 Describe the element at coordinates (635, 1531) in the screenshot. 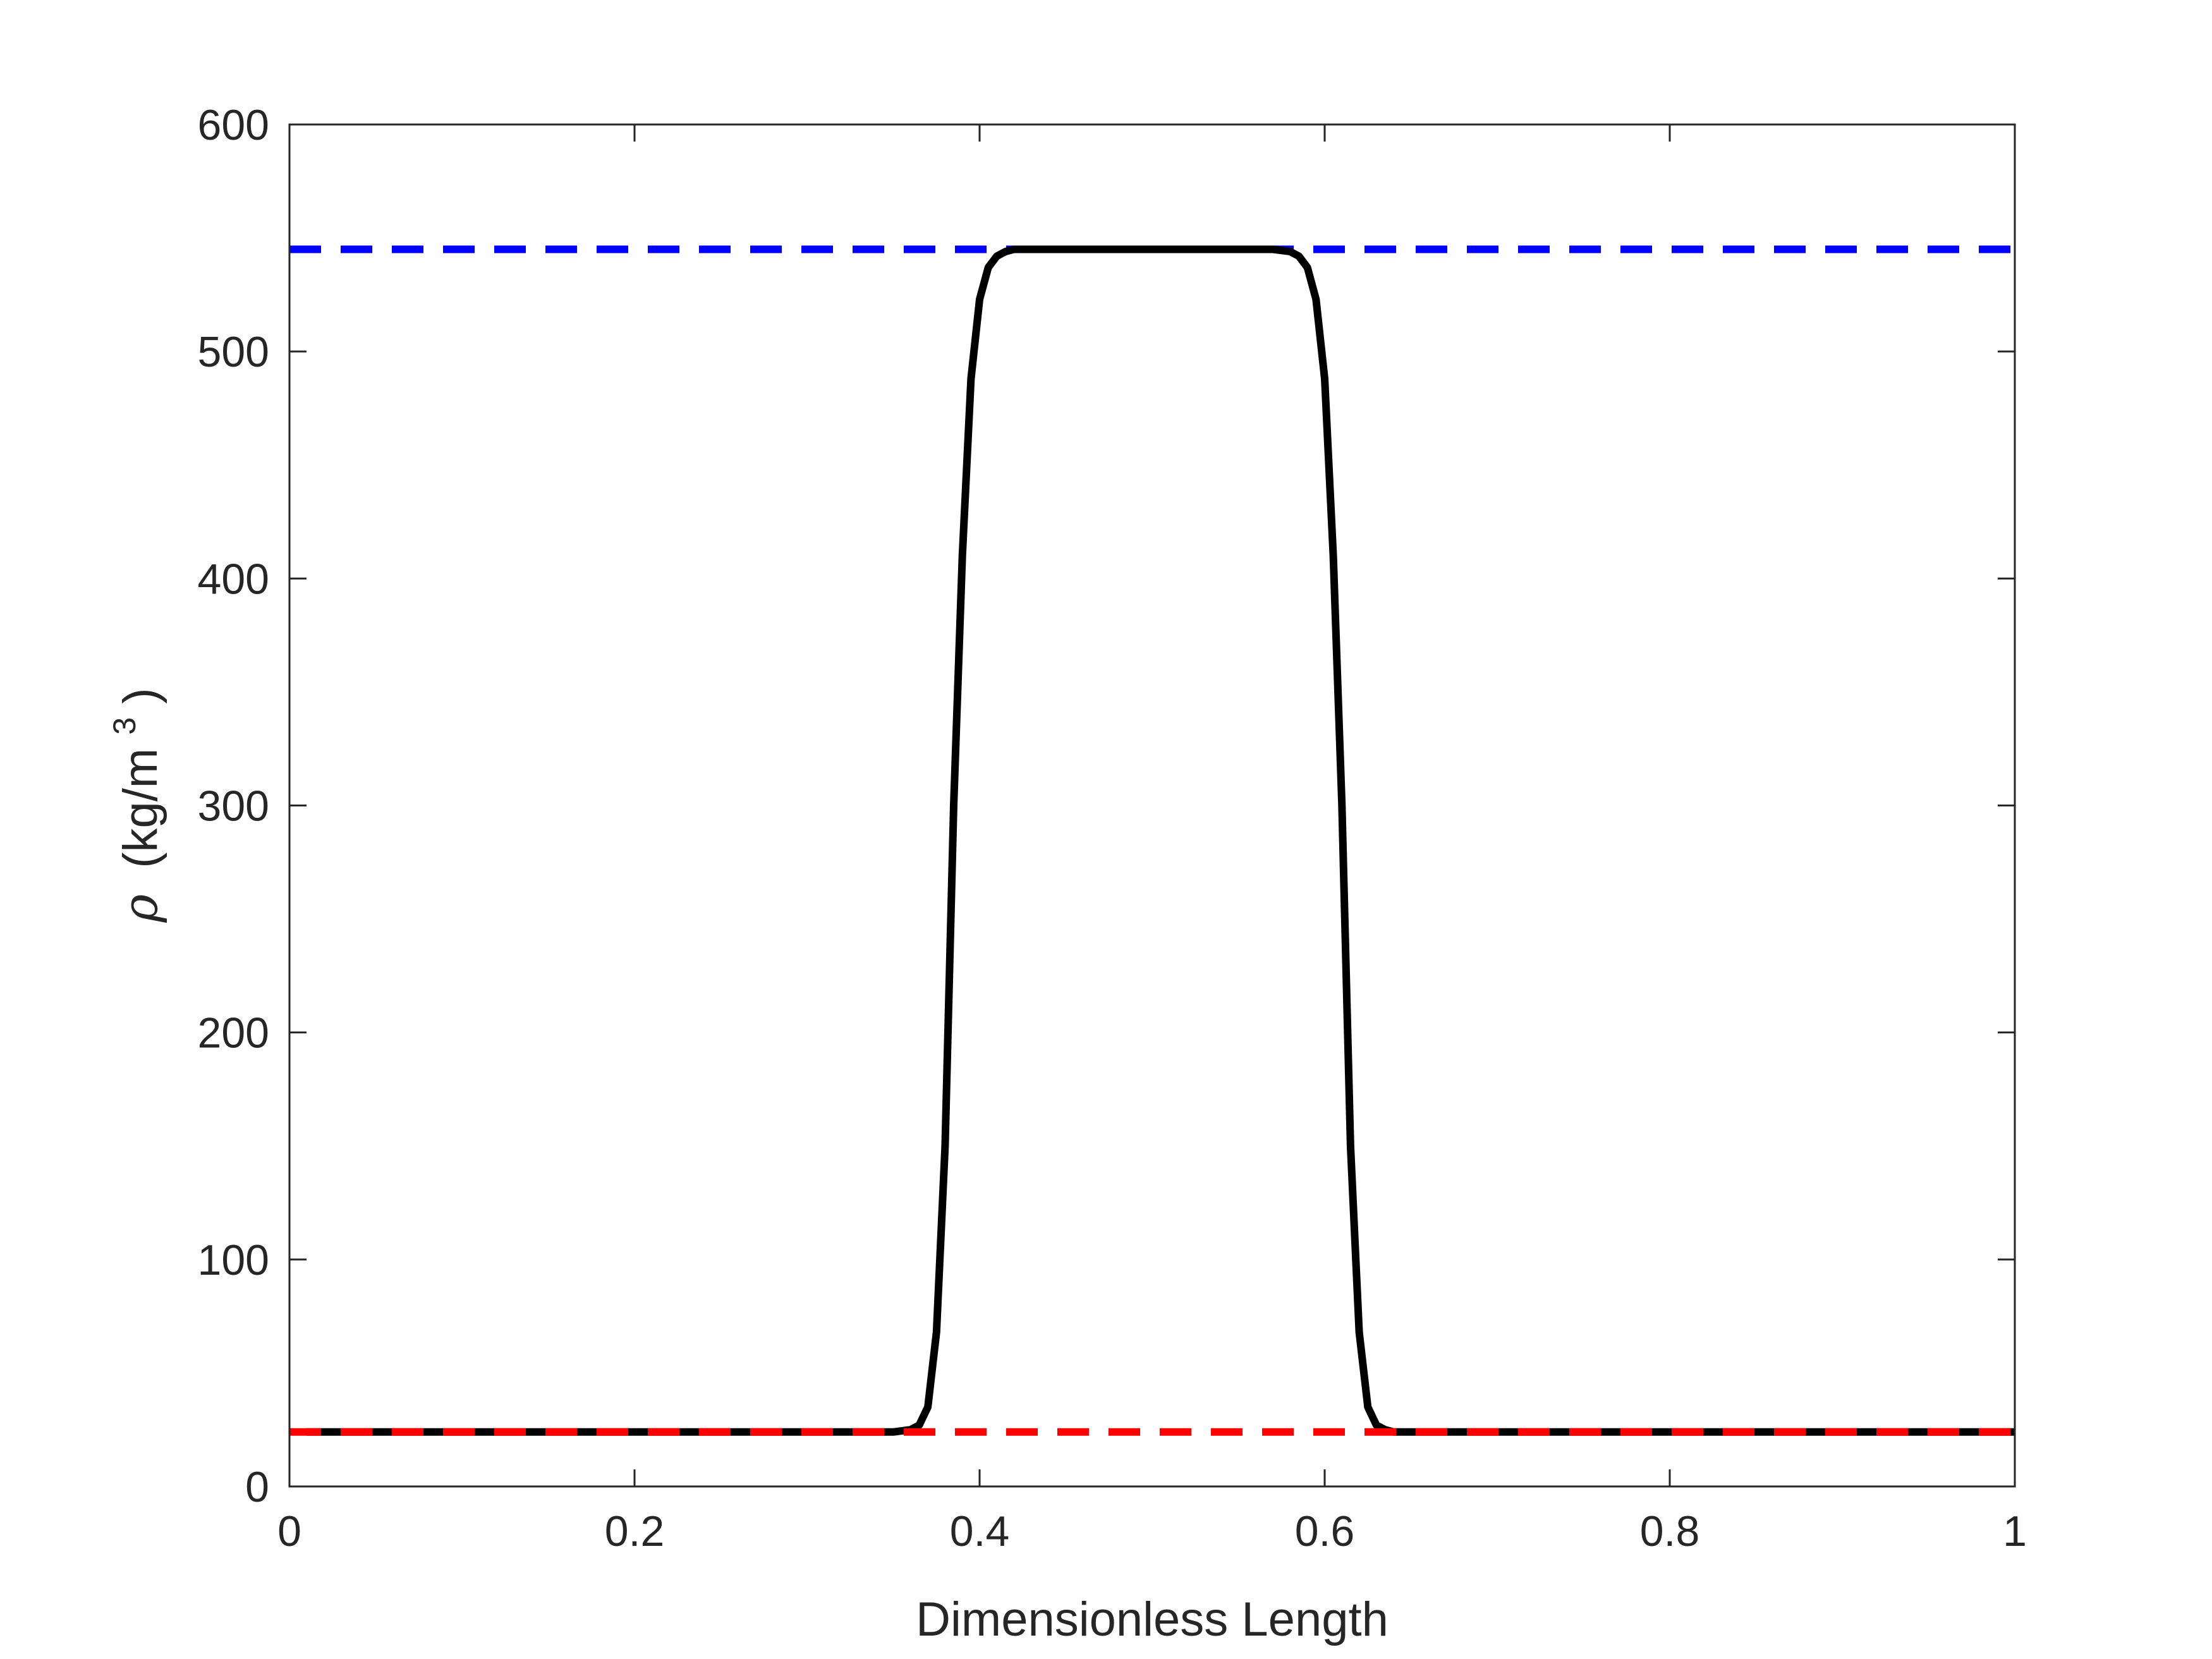

I see `x-tick-label-1: 0.2` at that location.